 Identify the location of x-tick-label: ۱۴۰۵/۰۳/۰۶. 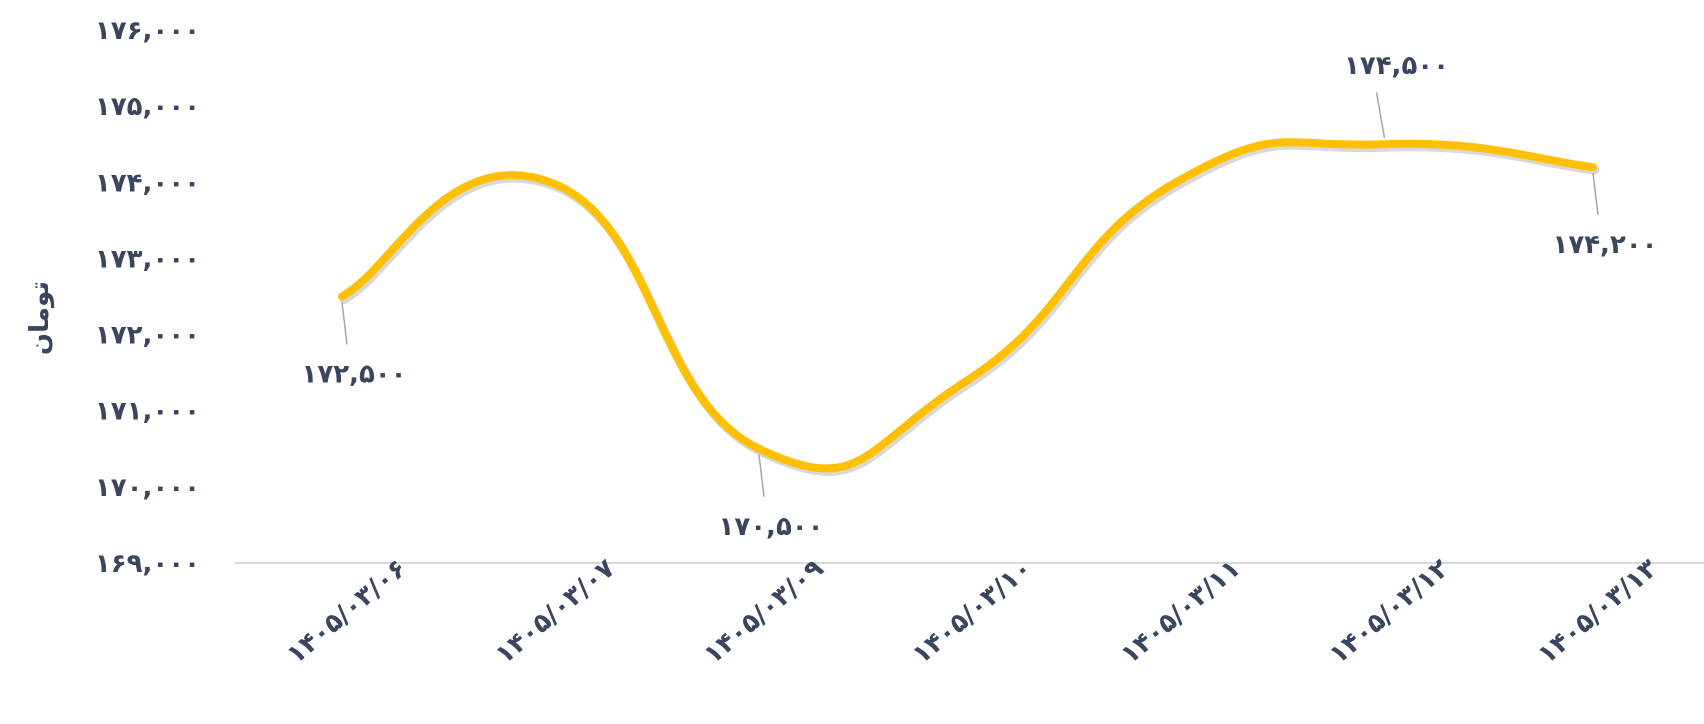
(346, 611).